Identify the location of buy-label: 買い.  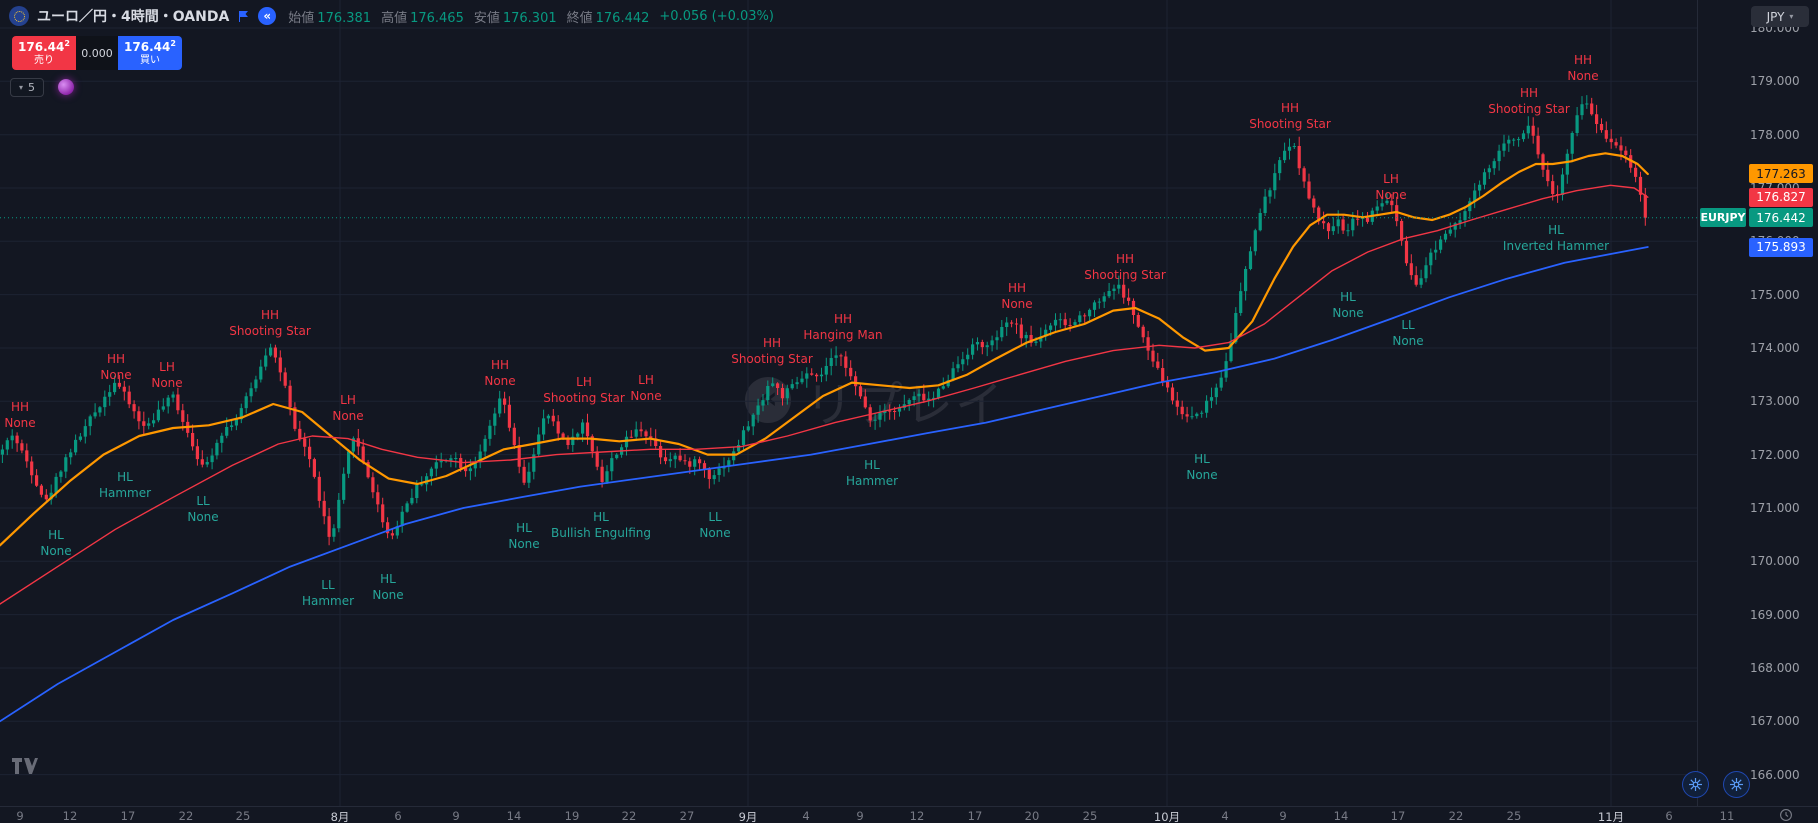
(150, 60).